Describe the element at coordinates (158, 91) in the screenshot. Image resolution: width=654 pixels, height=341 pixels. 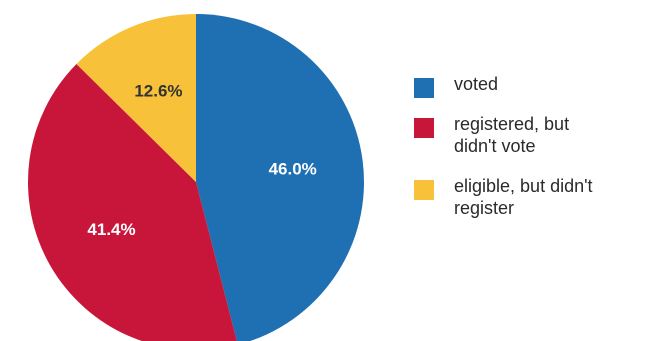
I see `pie-label-eligible-didnt-register: 12.6%` at that location.